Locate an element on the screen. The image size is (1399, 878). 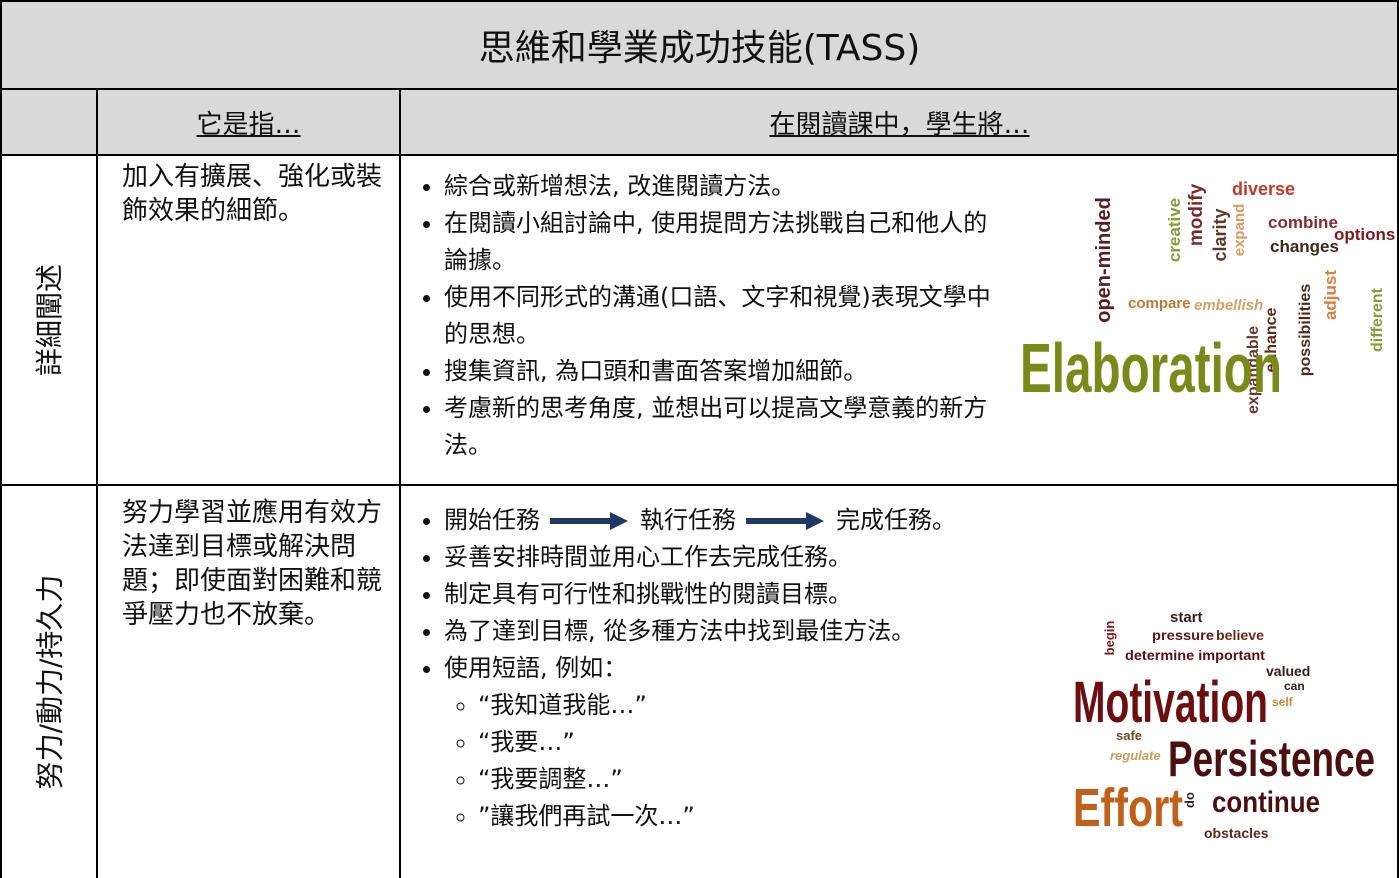
cloud-word: Persistence is located at coordinates (1271, 759).